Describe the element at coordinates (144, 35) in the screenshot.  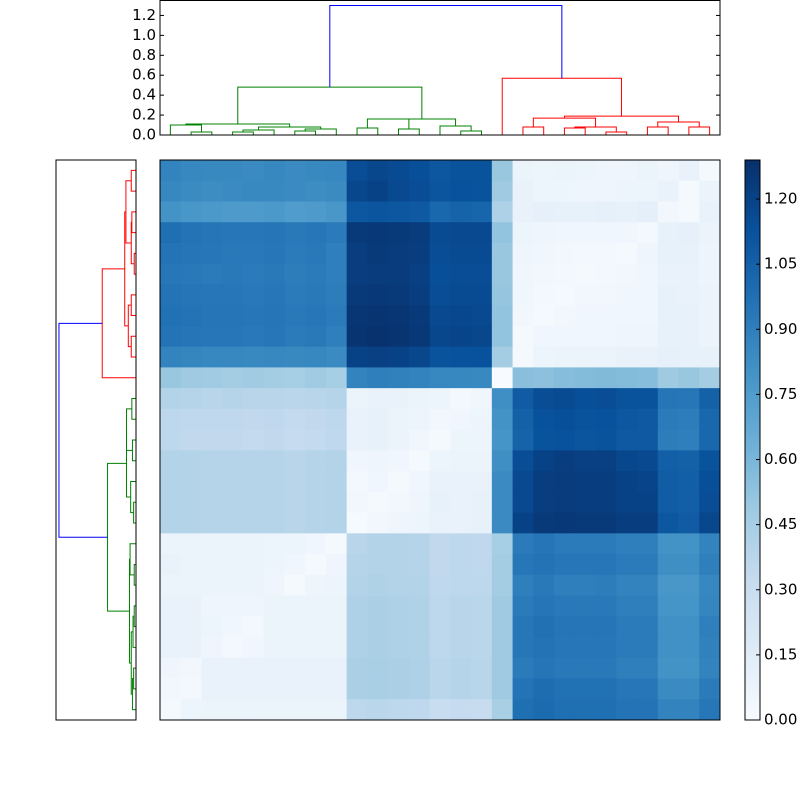
I see `y-tick-label: 1.0` at that location.